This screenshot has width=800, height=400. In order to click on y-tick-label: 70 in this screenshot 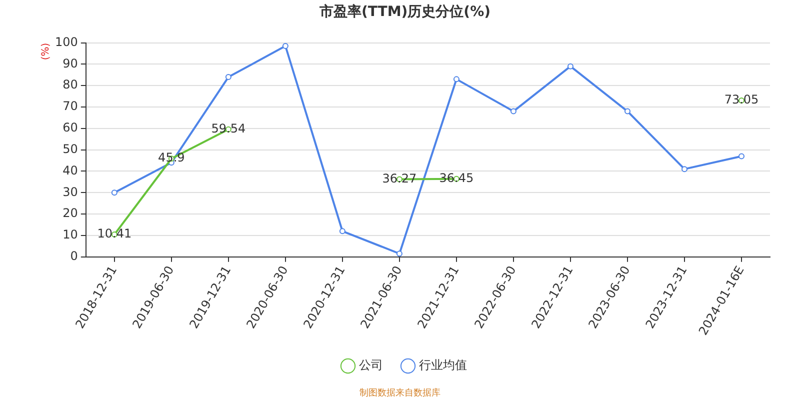, I will do `click(70, 106)`.